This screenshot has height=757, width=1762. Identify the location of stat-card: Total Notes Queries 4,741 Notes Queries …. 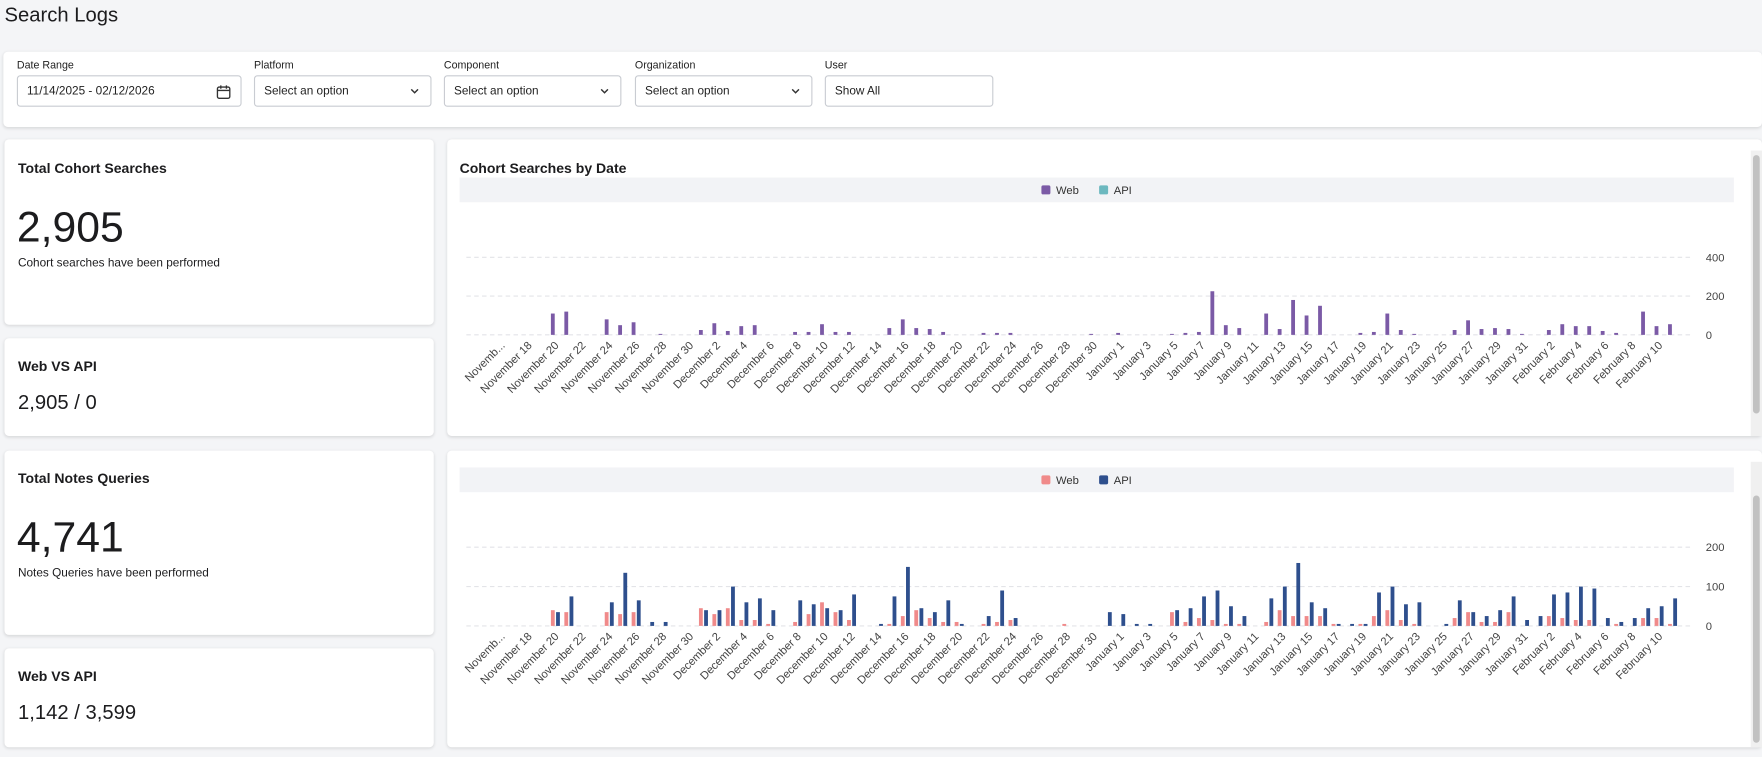
(219, 542).